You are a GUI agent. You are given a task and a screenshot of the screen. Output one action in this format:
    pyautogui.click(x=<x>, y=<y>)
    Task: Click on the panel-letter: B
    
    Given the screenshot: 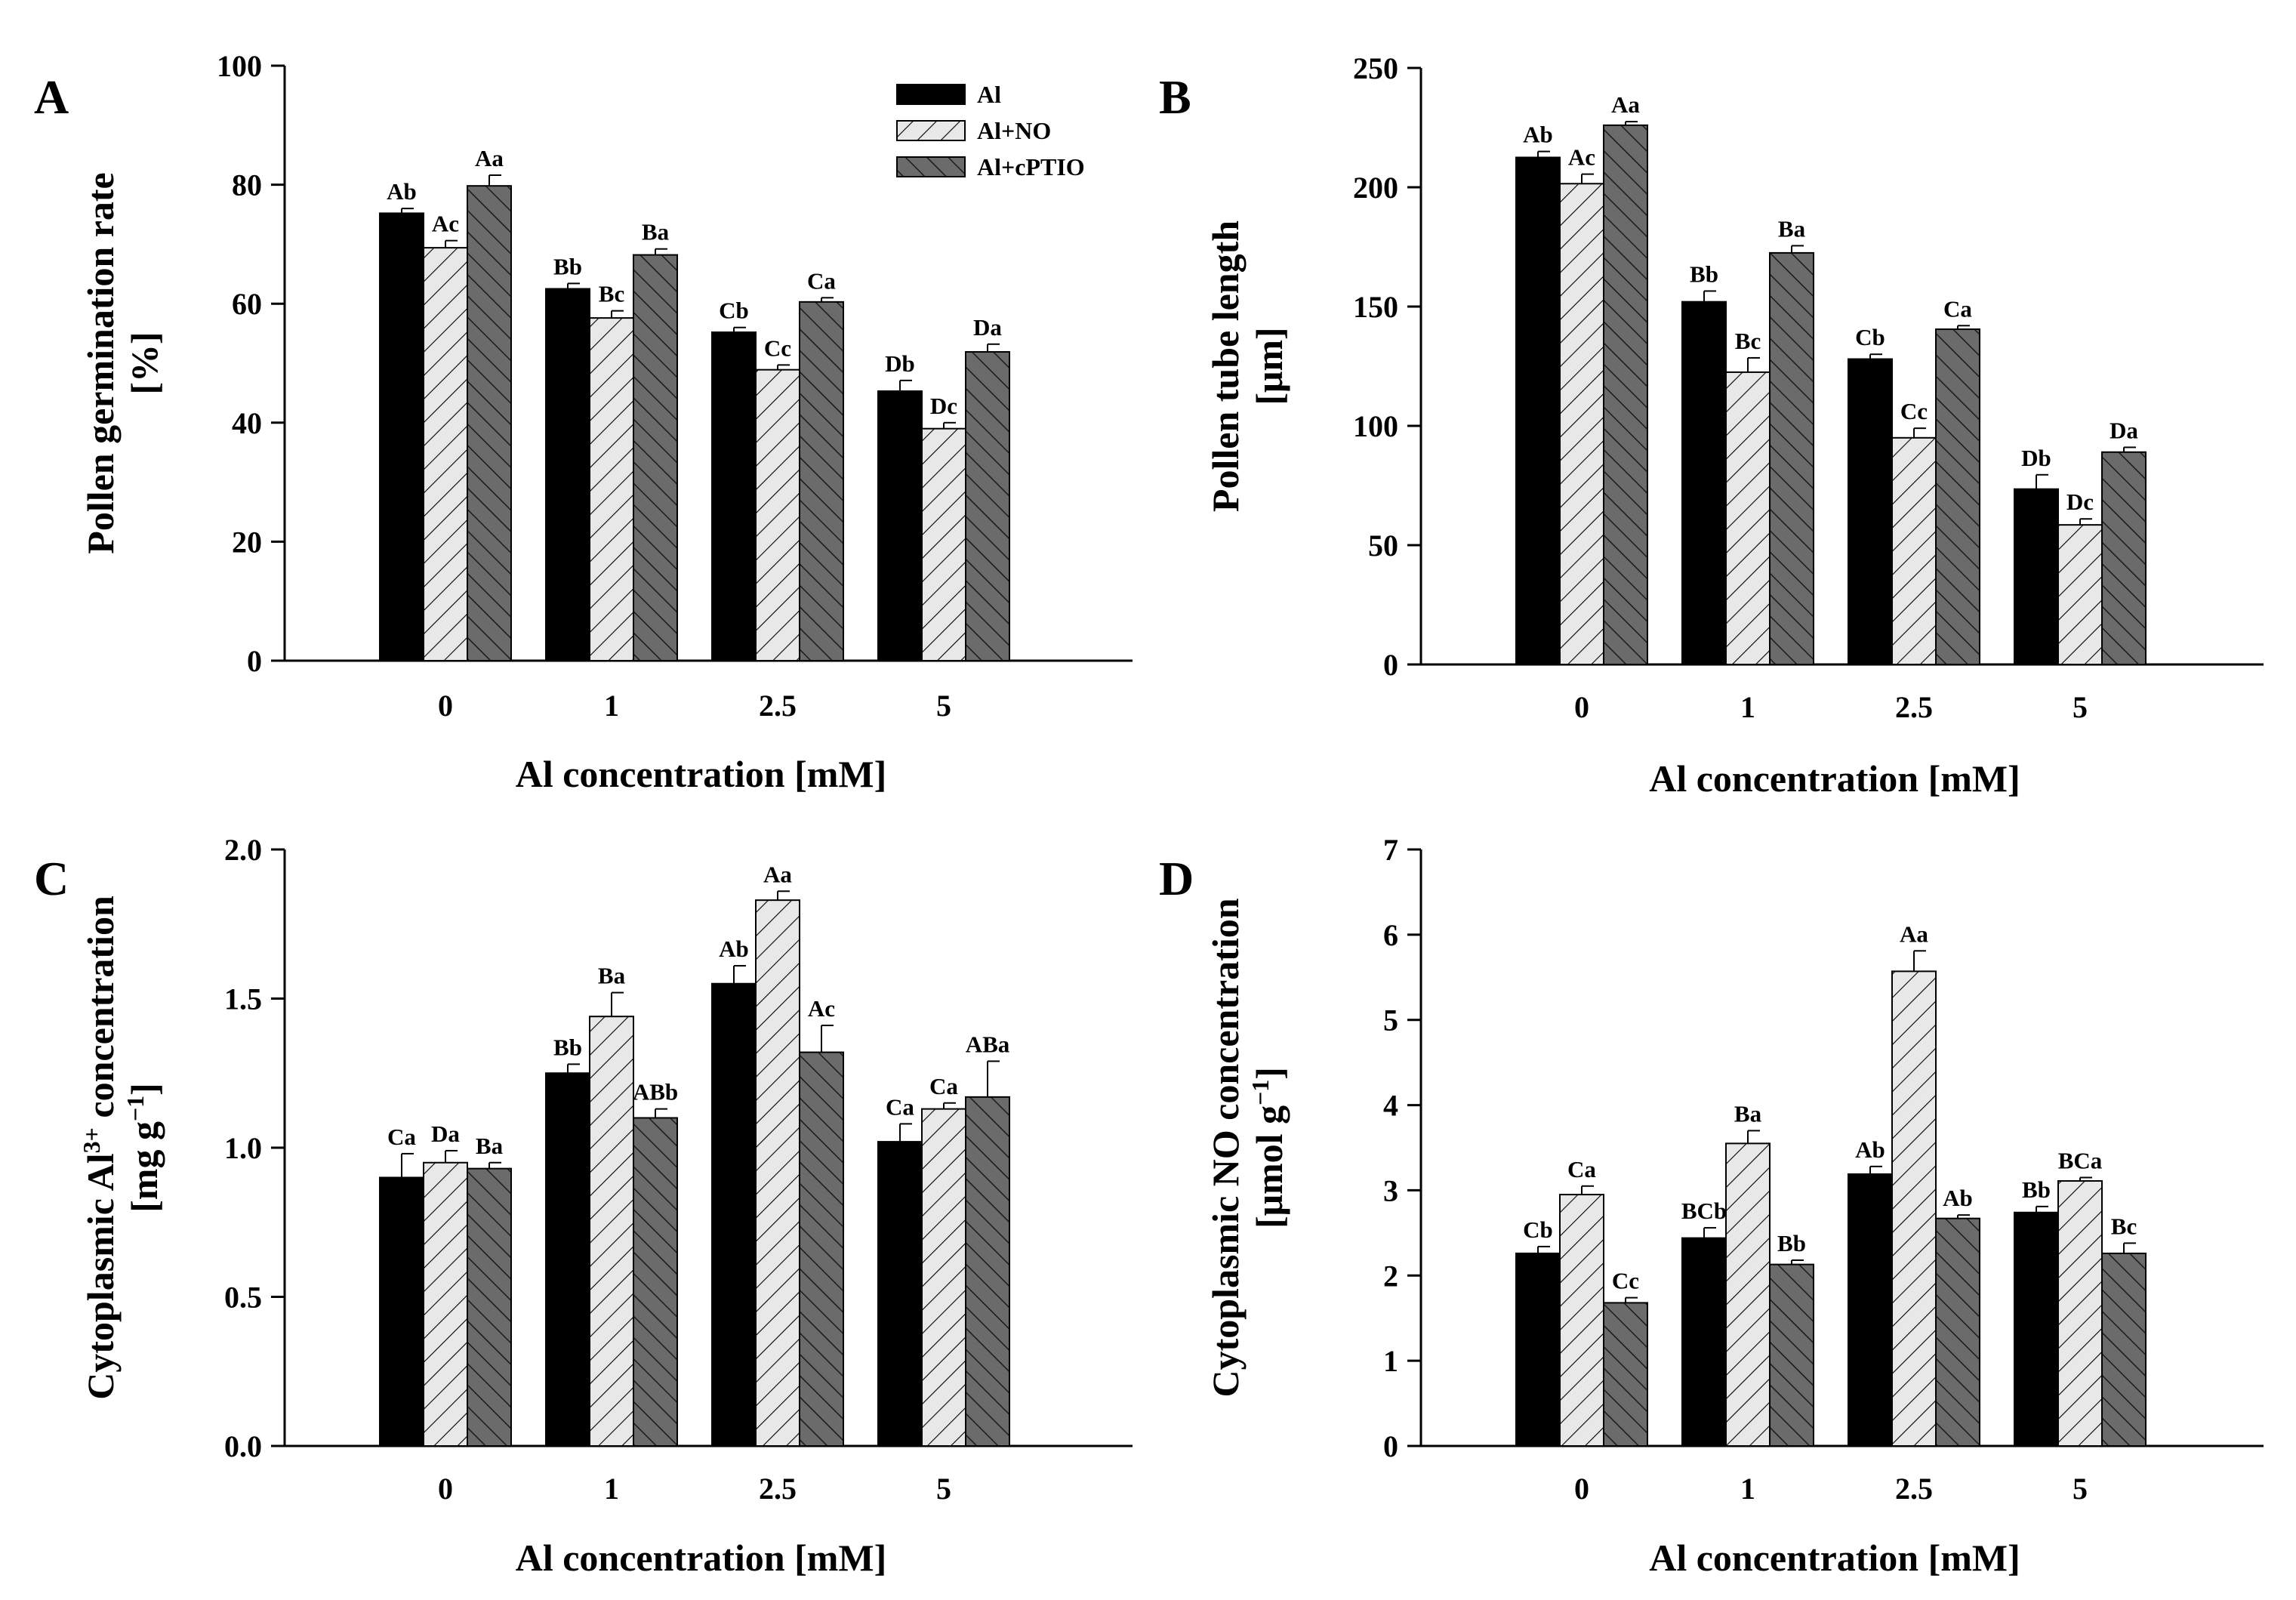 What is the action you would take?
    pyautogui.click(x=1175, y=97)
    